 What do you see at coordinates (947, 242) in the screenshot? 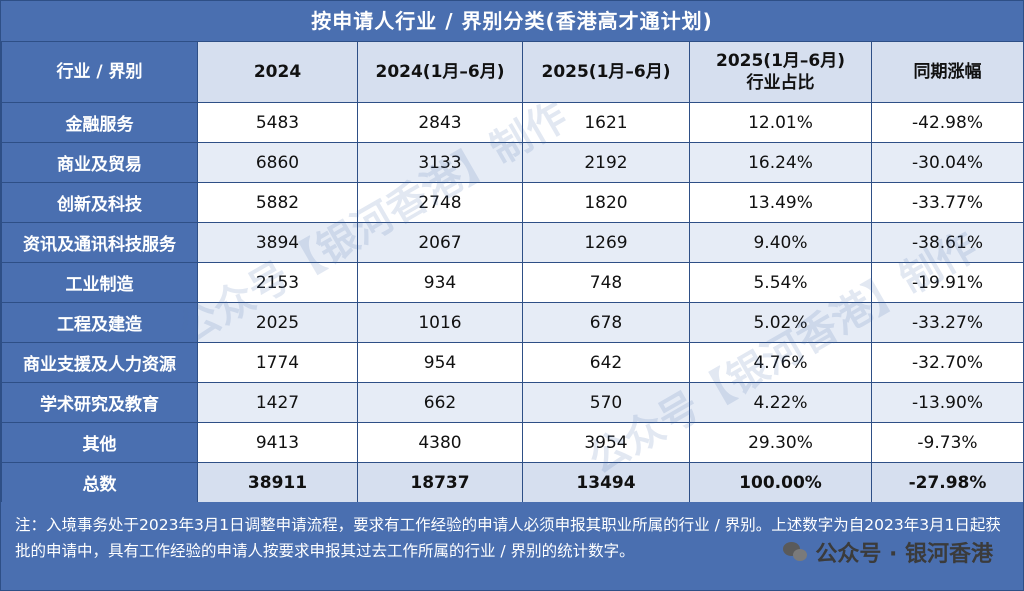
I see `cell-change: -38.61%` at bounding box center [947, 242].